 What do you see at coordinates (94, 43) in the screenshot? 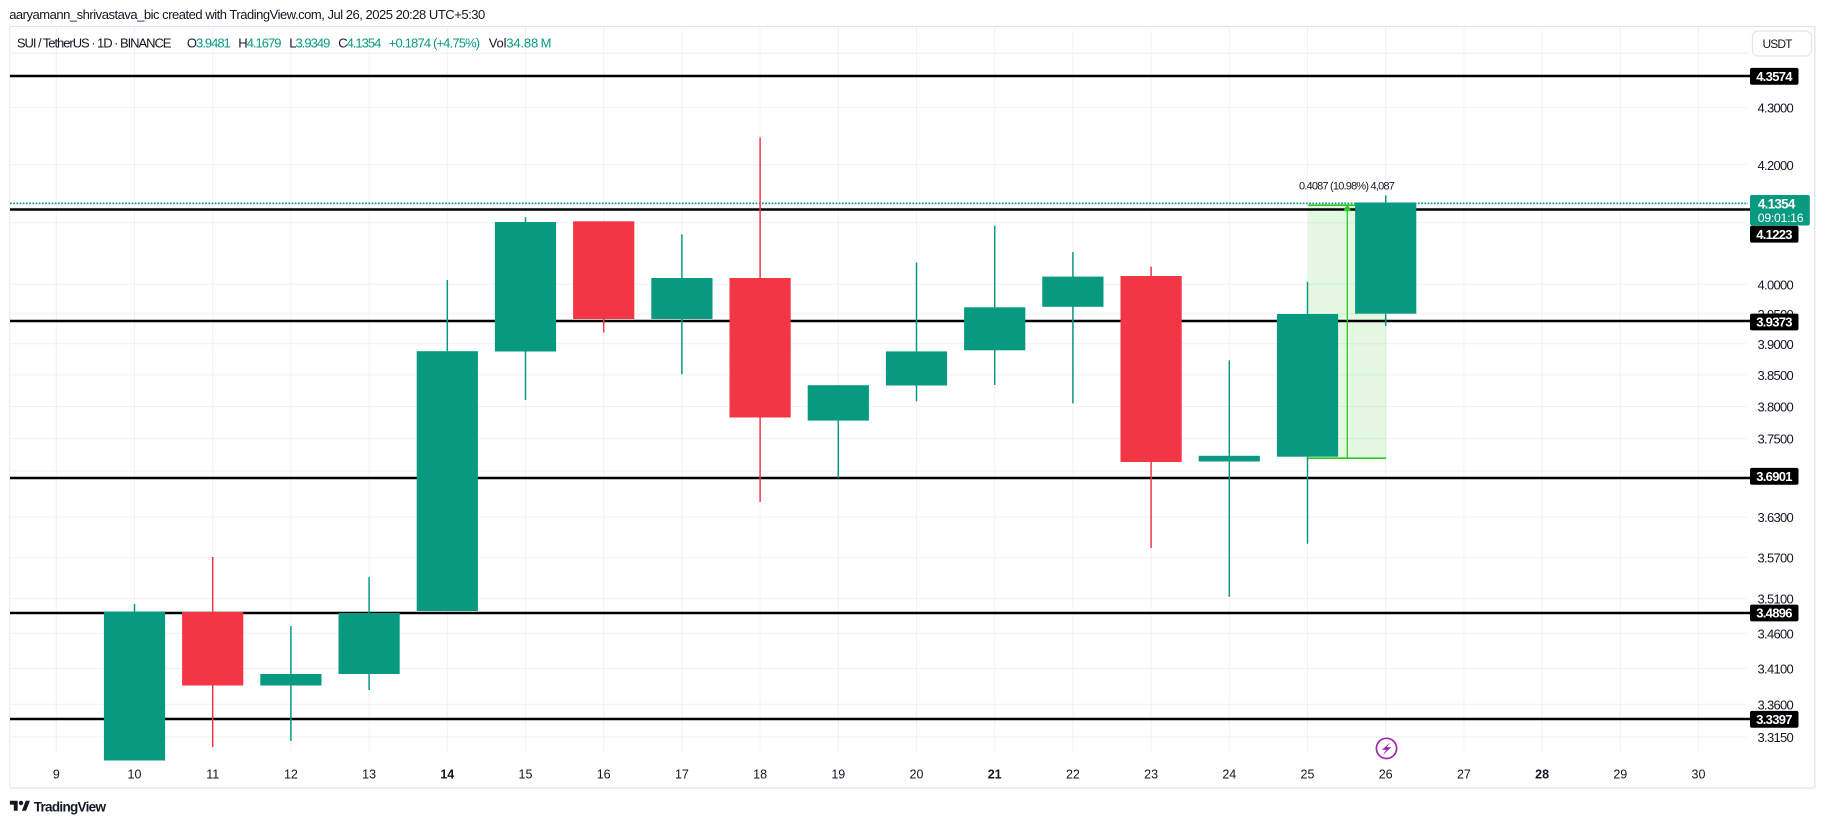
I see `svg-text: SUI / TetherUS · 1D · BINANCE` at bounding box center [94, 43].